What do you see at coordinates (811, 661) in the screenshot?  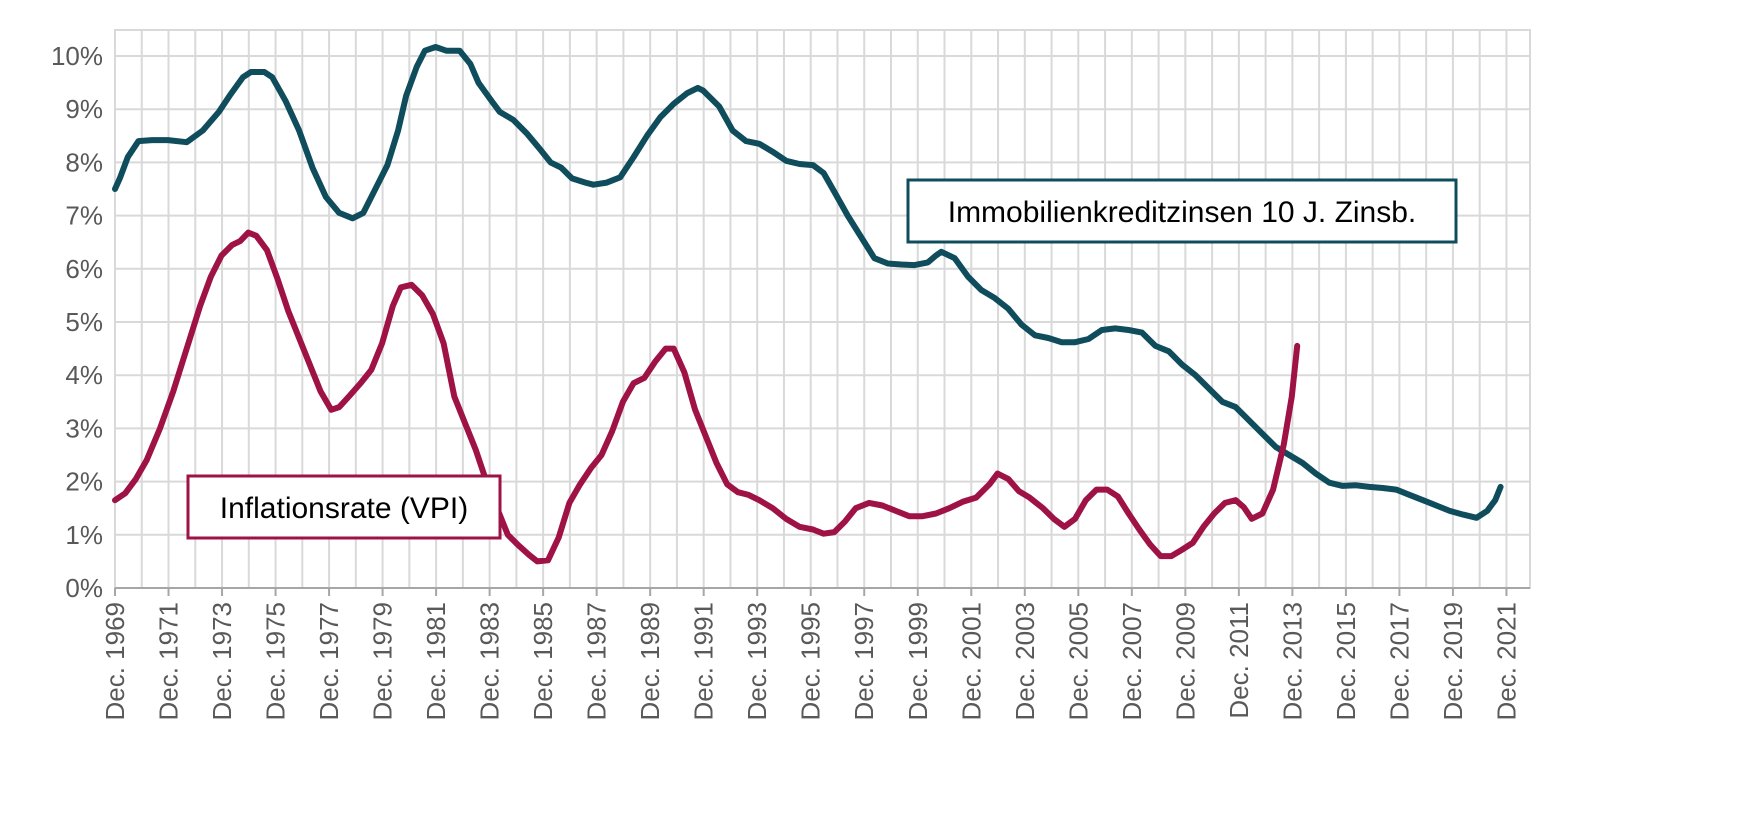 I see `x-tick-label: Dec. 1995` at bounding box center [811, 661].